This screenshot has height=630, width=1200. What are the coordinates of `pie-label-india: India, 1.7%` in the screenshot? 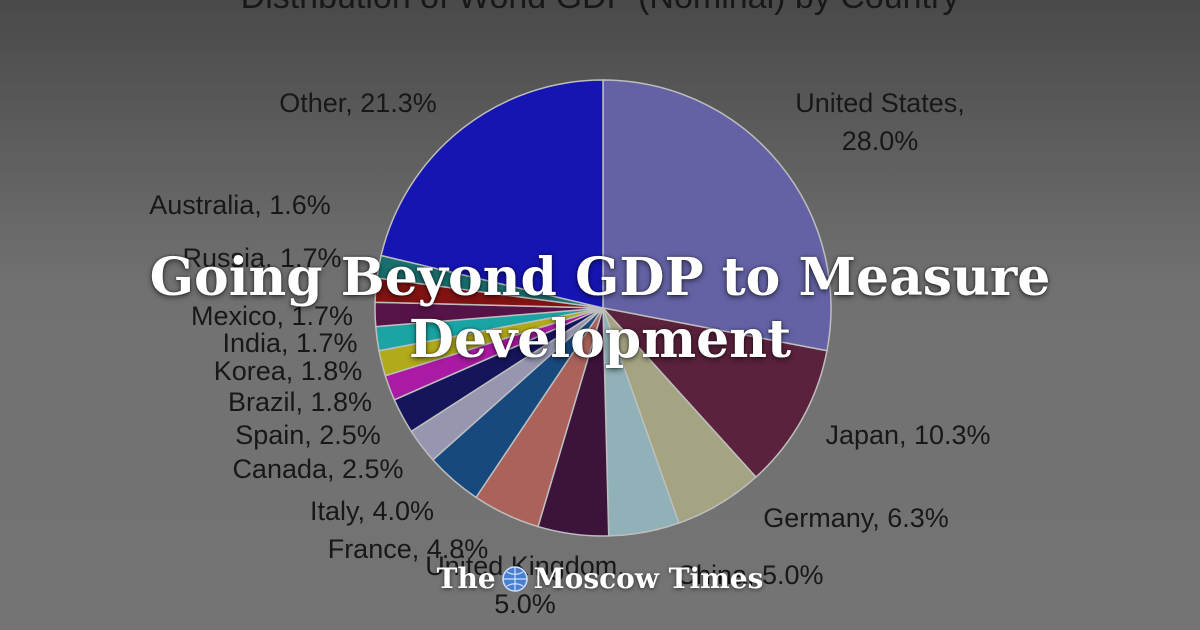 It's located at (289, 343).